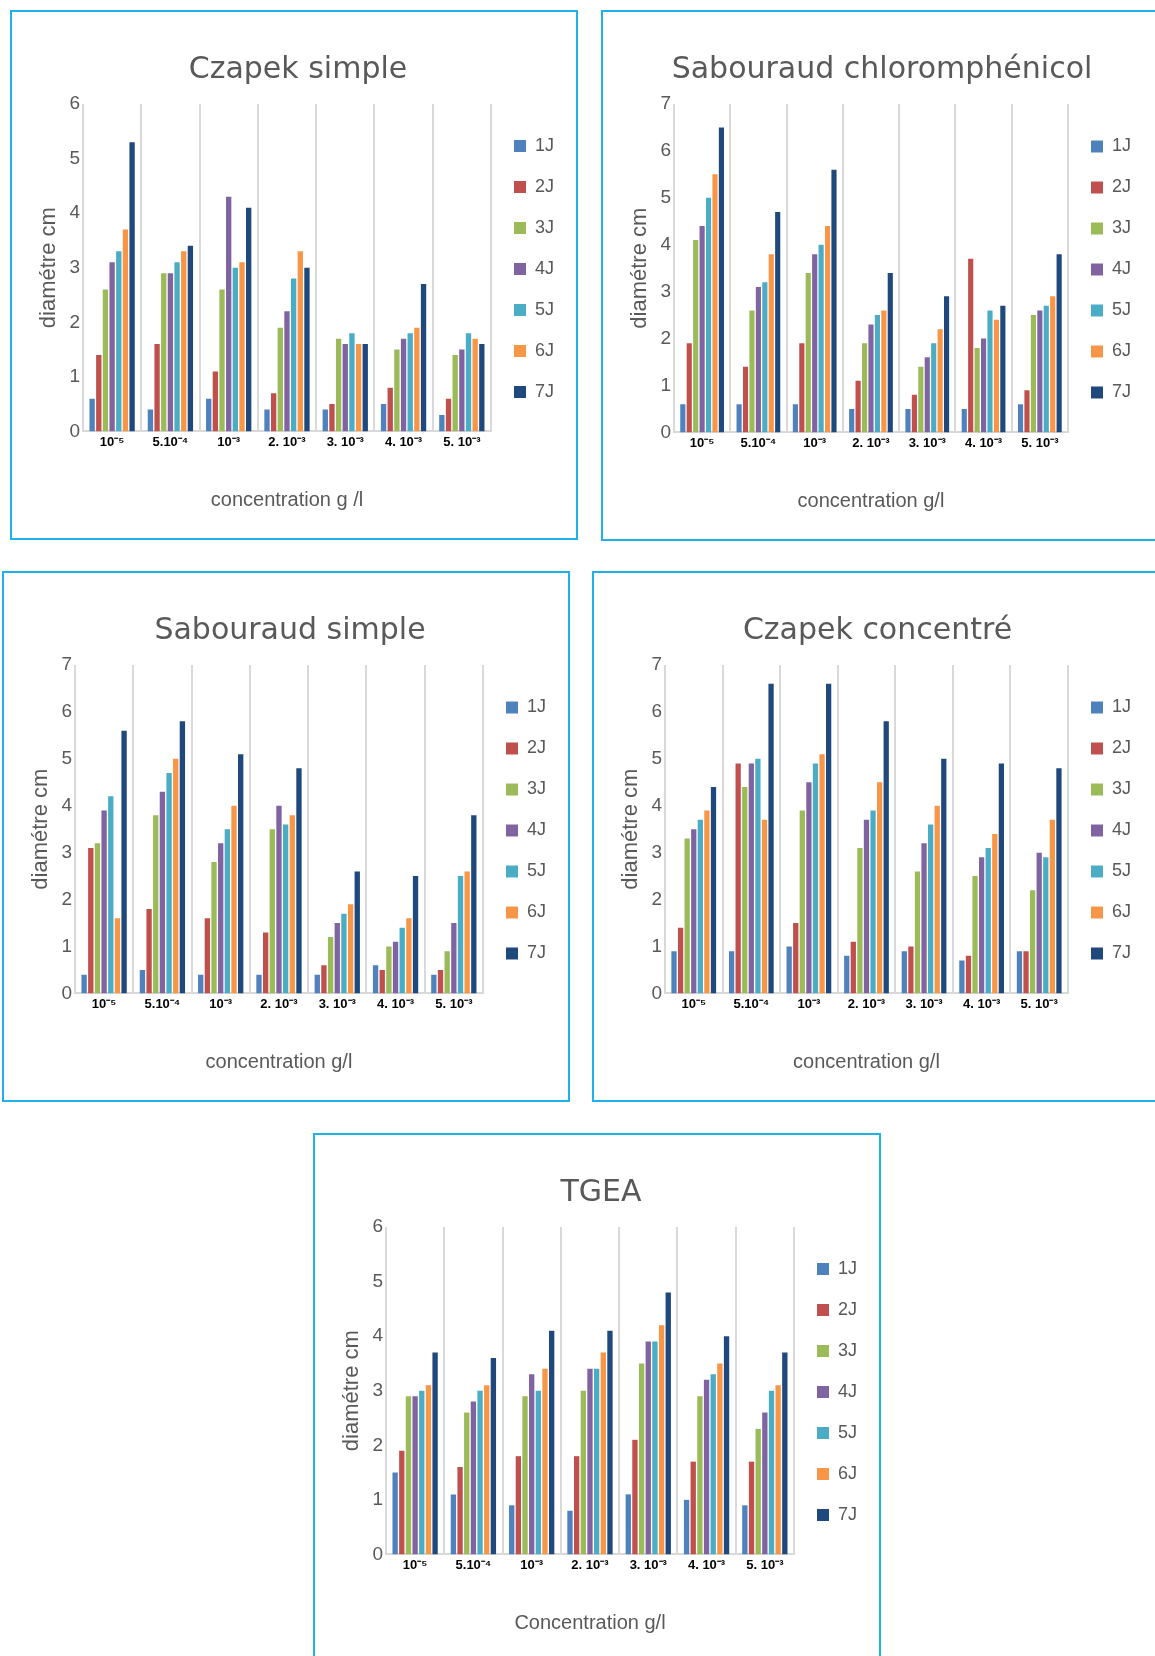 This screenshot has height=1656, width=1155. Describe the element at coordinates (1039, 1003) in the screenshot. I see `x-tick-label: 5. 10⁻³` at that location.